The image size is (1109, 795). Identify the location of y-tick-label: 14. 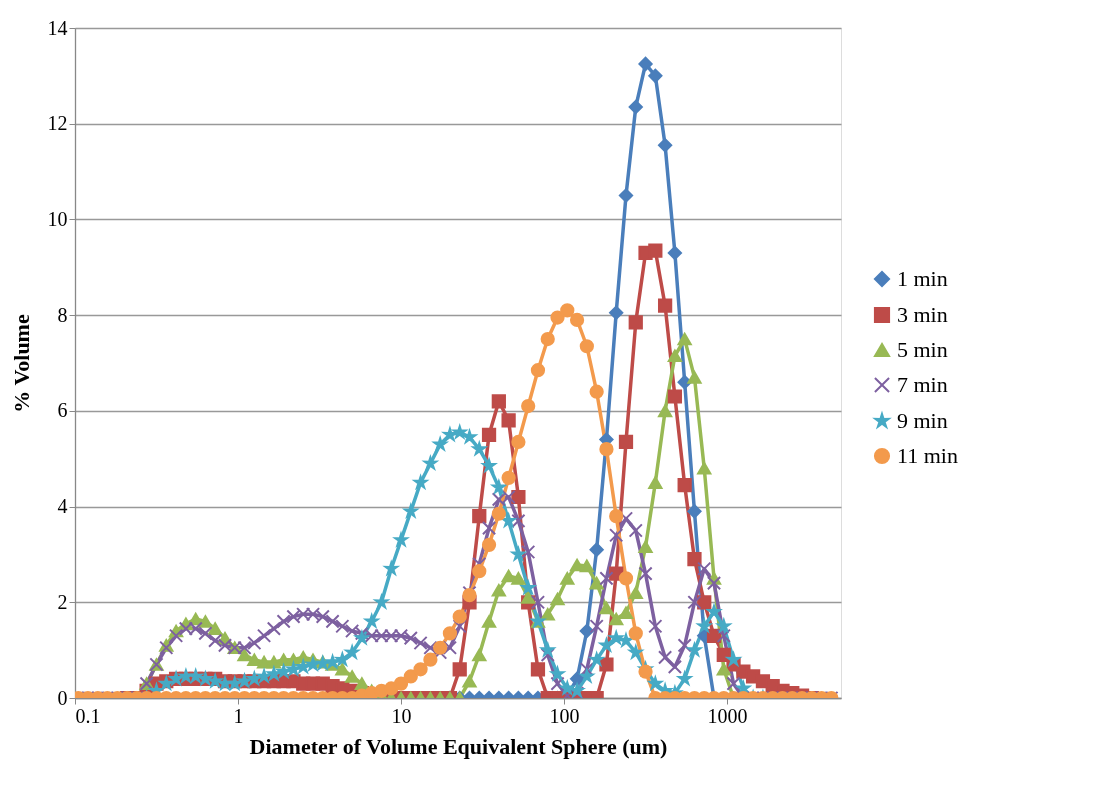
(57, 27).